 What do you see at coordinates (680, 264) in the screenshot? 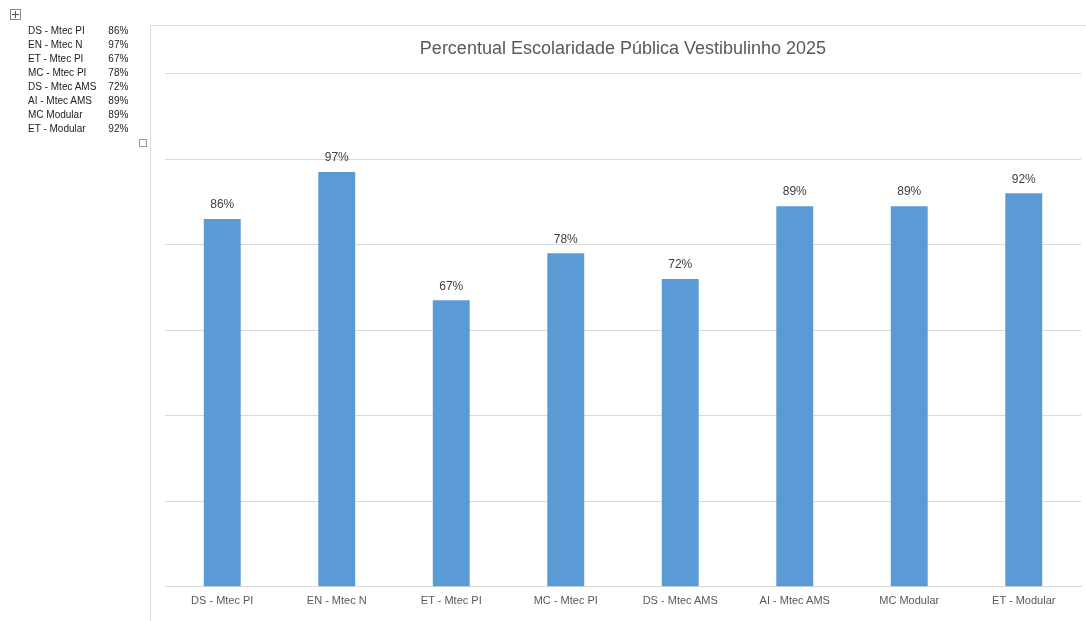
I see `data-label: 72%` at bounding box center [680, 264].